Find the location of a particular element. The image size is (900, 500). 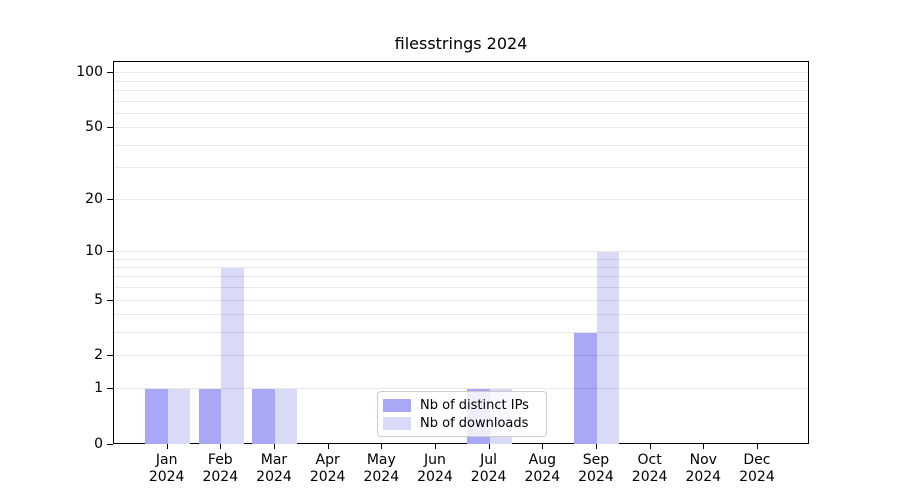

legend: Nb of distinct IPs Nb of downloads is located at coordinates (462, 414).